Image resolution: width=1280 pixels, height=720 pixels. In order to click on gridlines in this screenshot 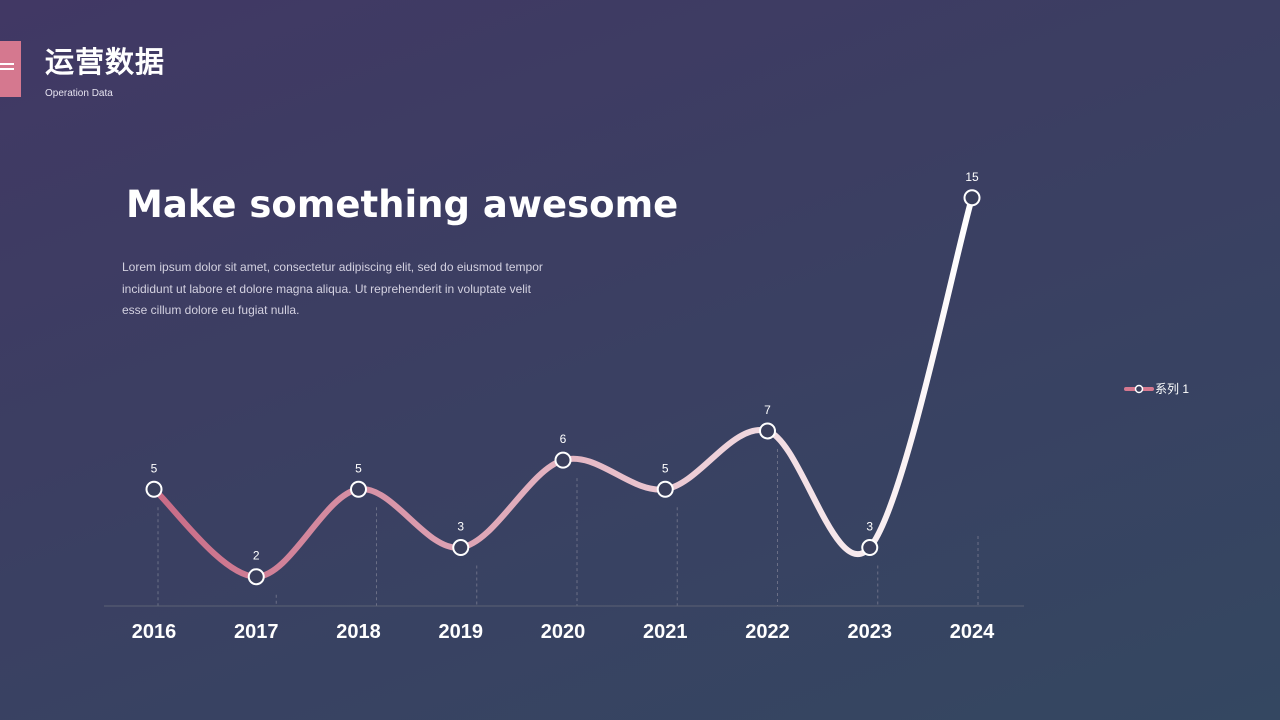, I will do `click(568, 527)`.